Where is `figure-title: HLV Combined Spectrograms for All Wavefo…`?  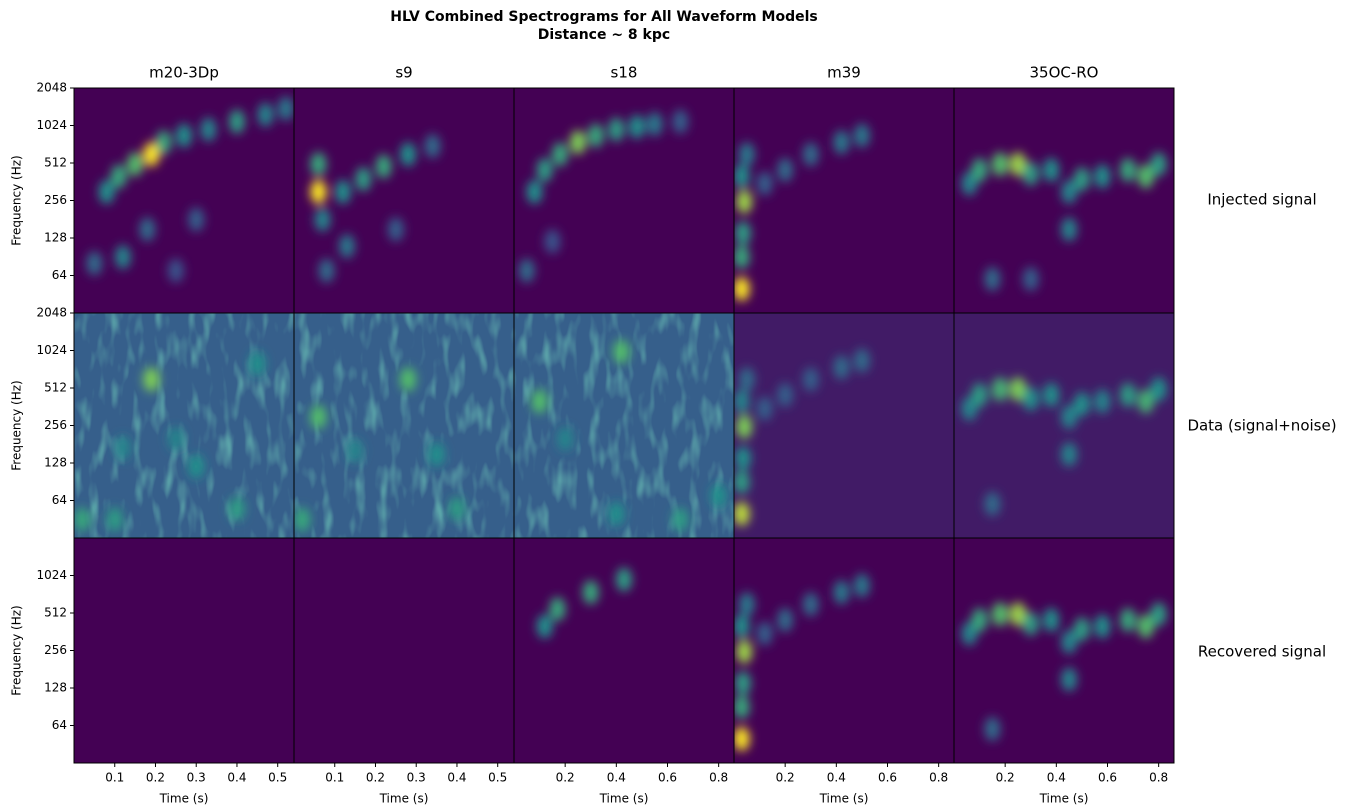
figure-title: HLV Combined Spectrograms for All Wavefo… is located at coordinates (603, 17).